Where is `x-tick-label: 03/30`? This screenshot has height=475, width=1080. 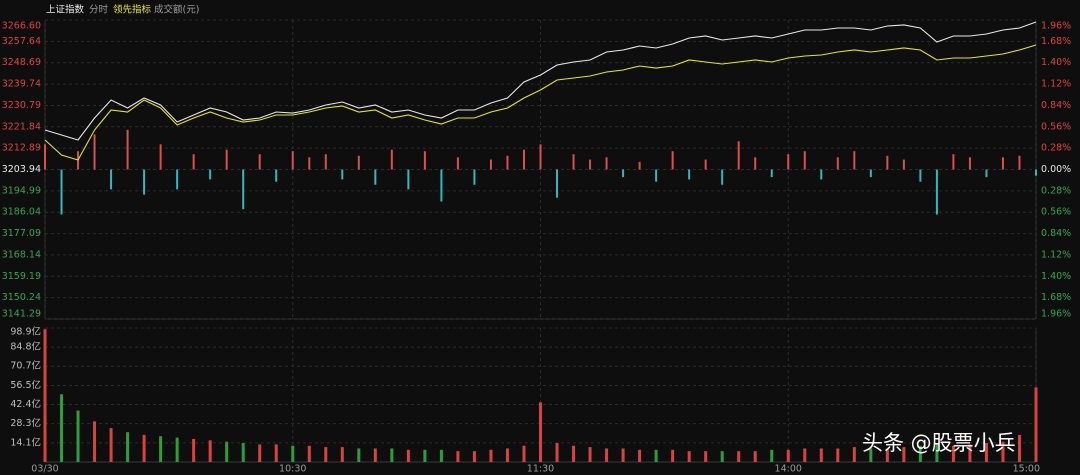
x-tick-label: 03/30 is located at coordinates (44, 469).